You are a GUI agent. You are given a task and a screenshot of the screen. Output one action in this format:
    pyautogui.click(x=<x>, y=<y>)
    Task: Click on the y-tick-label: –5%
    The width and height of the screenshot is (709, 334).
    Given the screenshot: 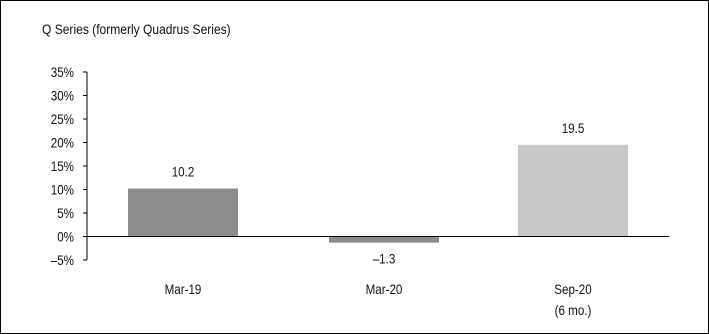 What is the action you would take?
    pyautogui.click(x=62, y=260)
    